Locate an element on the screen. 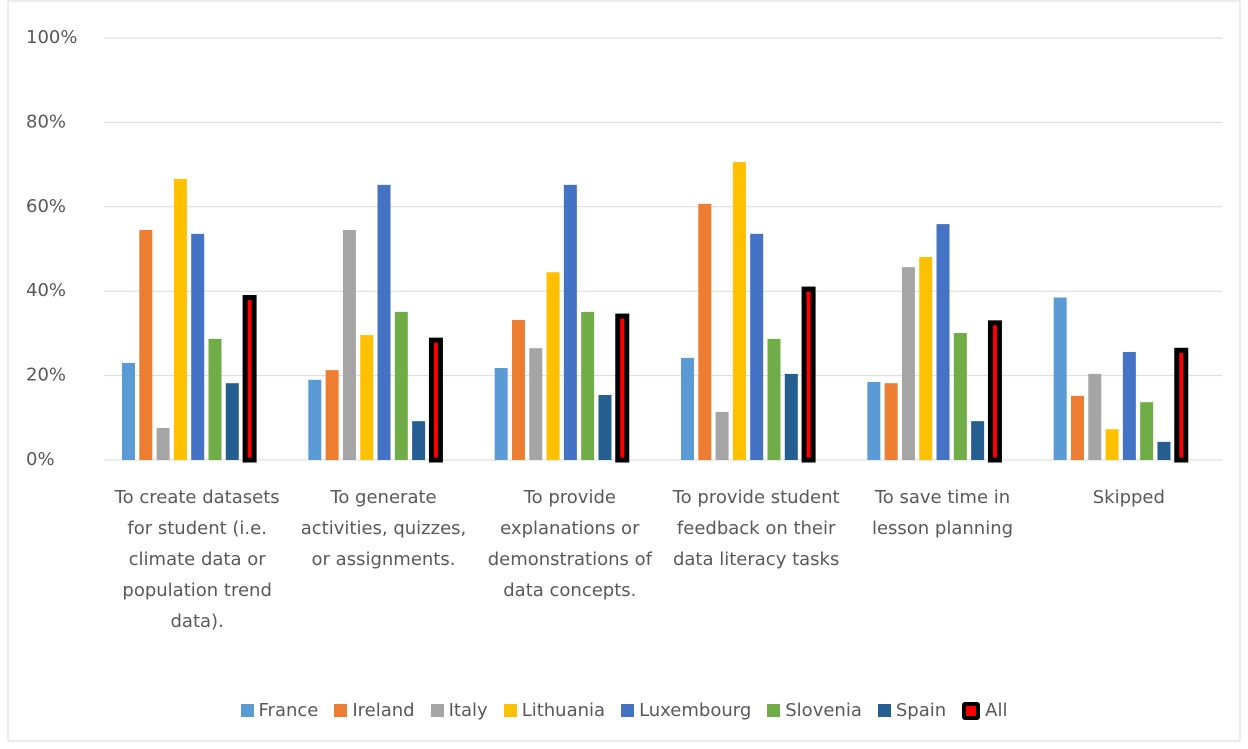 The height and width of the screenshot is (749, 1248). legend-item: Lithuania is located at coordinates (554, 710).